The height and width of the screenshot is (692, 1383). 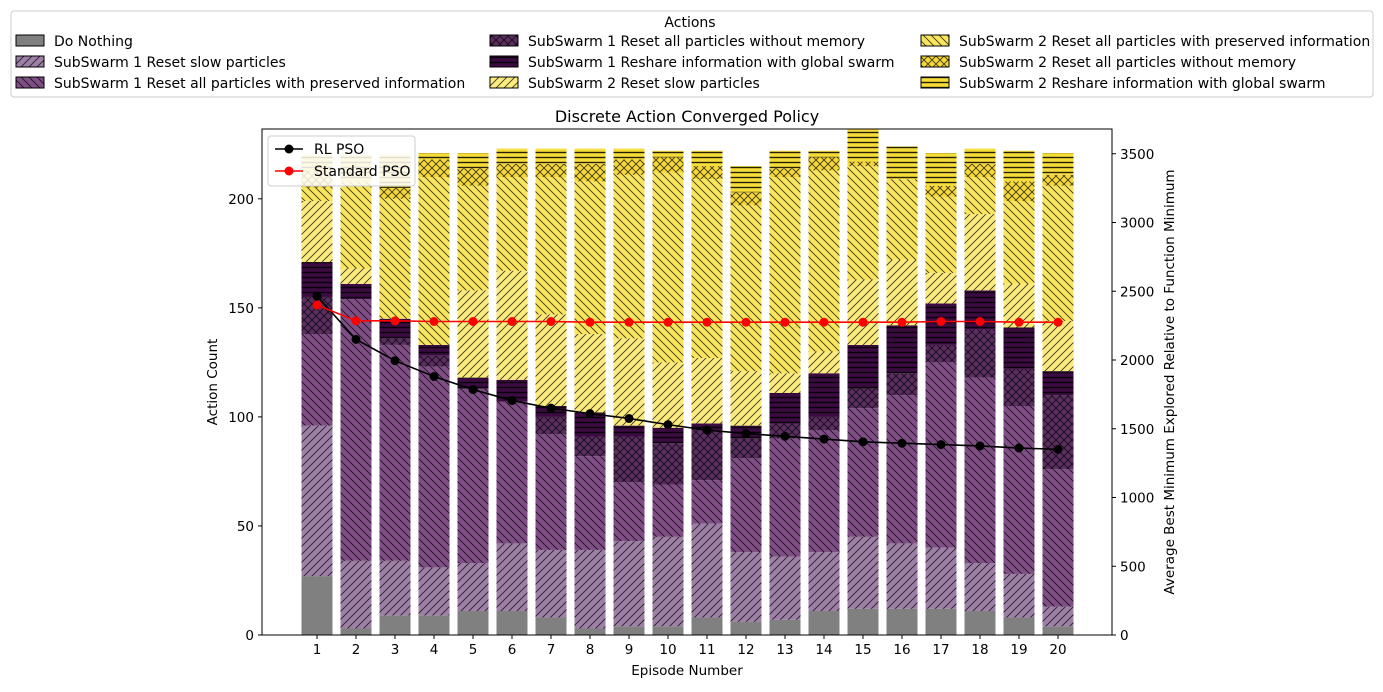 I want to click on legend-label: SubSwarm 1 Reset slow particles, so click(x=170, y=63).